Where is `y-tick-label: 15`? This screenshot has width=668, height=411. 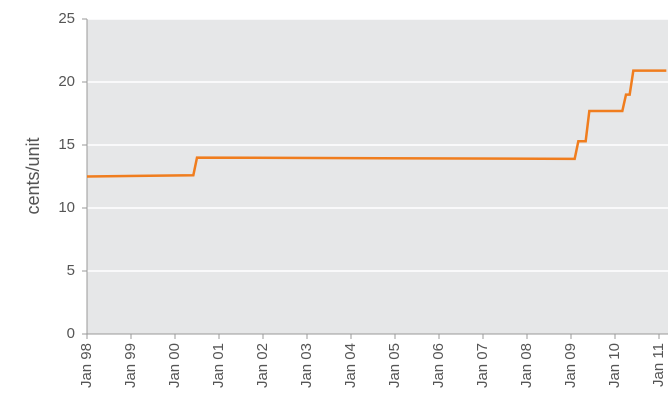 y-tick-label: 15 is located at coordinates (66, 144).